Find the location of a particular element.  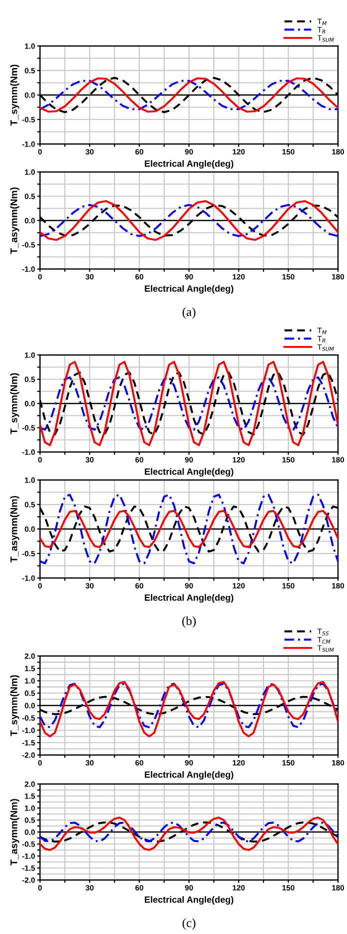

text: (c) is located at coordinates (189, 924).